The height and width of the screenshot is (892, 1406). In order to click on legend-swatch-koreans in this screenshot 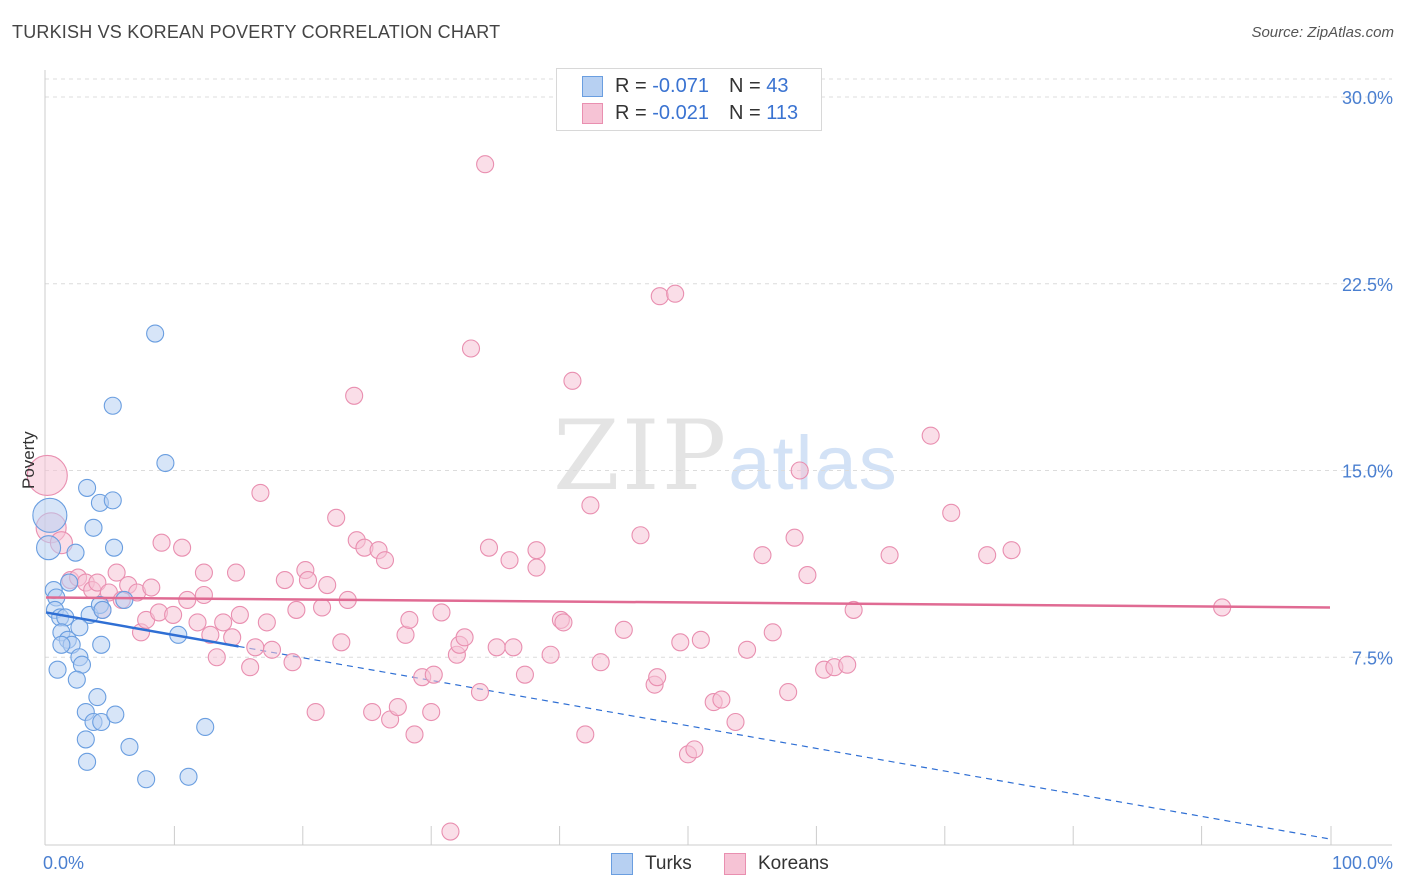, I will do `click(592, 113)`.